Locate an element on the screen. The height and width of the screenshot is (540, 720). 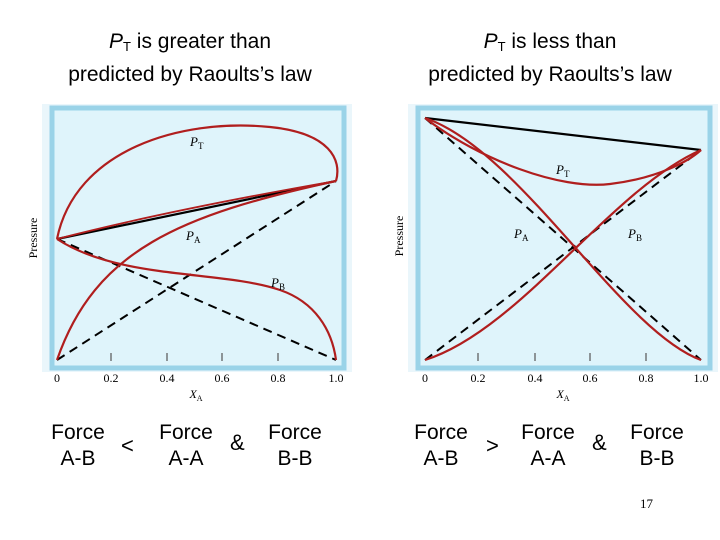
right-force-bb-line2: B-B is located at coordinates (657, 458).